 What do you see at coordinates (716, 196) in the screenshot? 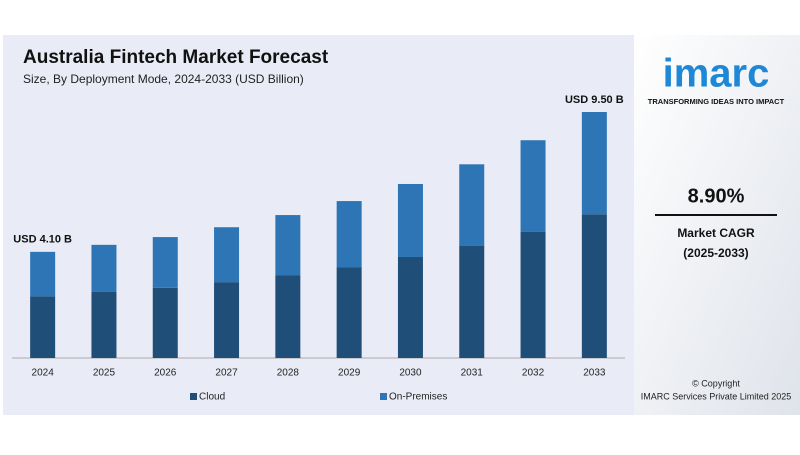
I see `cagr-value: 8.90%` at bounding box center [716, 196].